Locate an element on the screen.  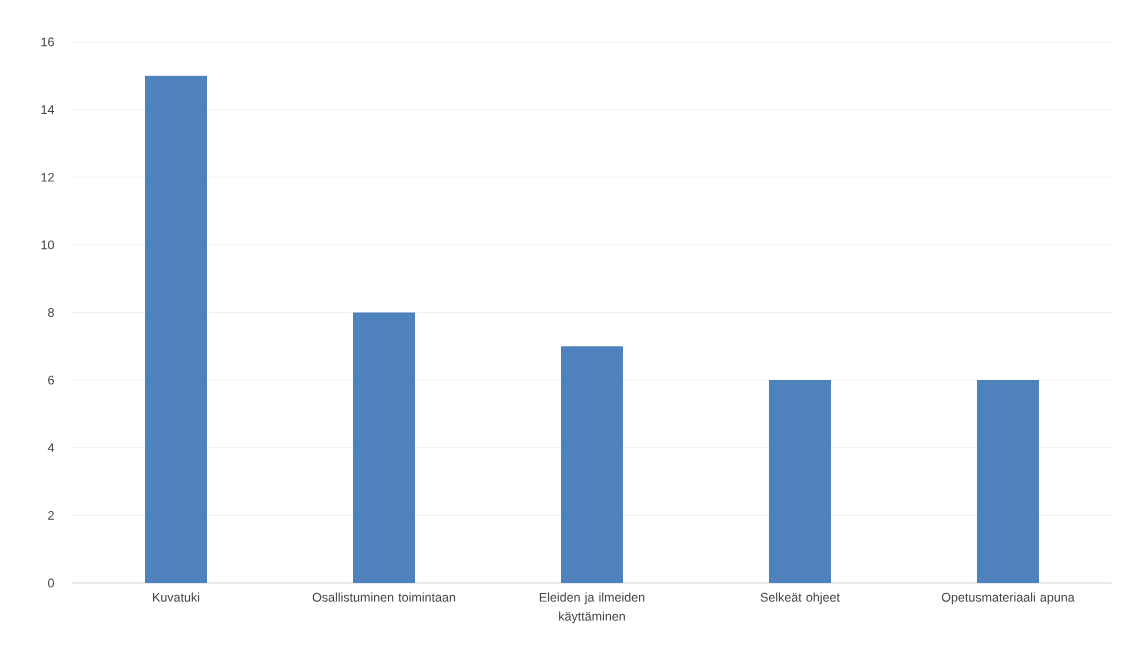
y-tick-label: 0 is located at coordinates (51, 583).